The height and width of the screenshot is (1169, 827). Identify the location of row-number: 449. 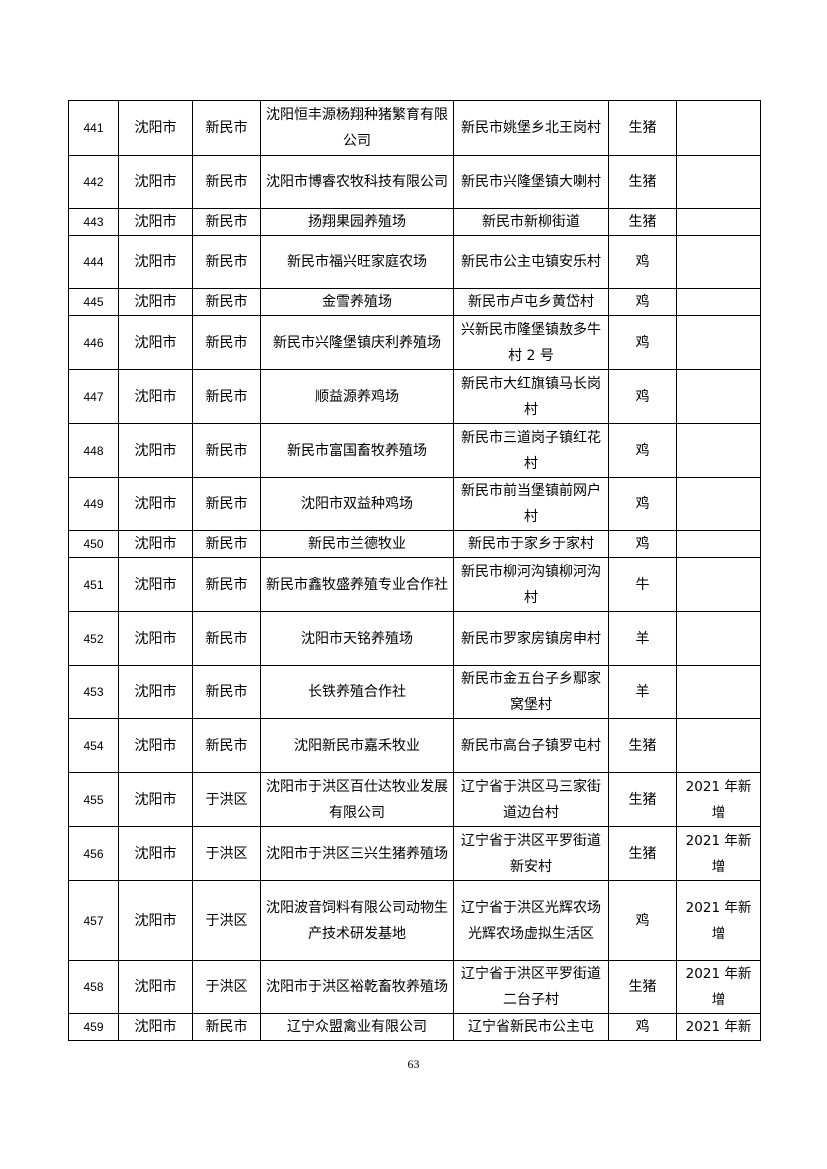
(93, 504).